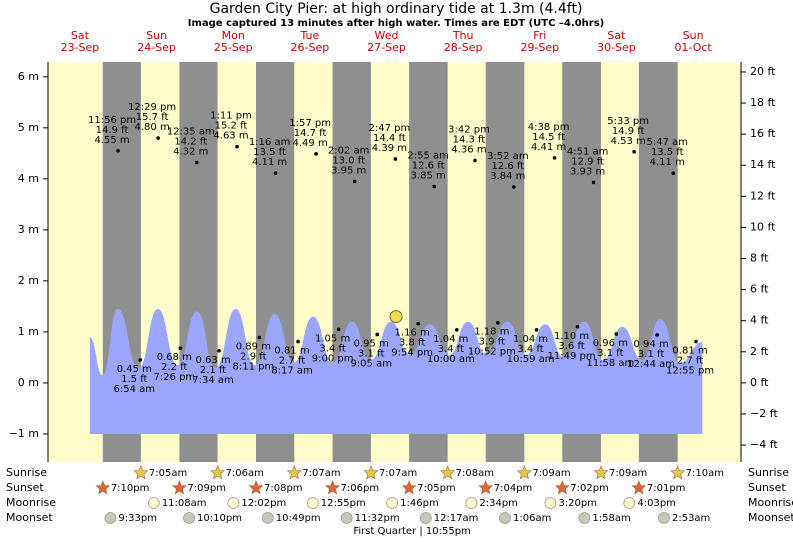  Describe the element at coordinates (389, 138) in the screenshot. I see `tide-label: 14.4 ft` at that location.